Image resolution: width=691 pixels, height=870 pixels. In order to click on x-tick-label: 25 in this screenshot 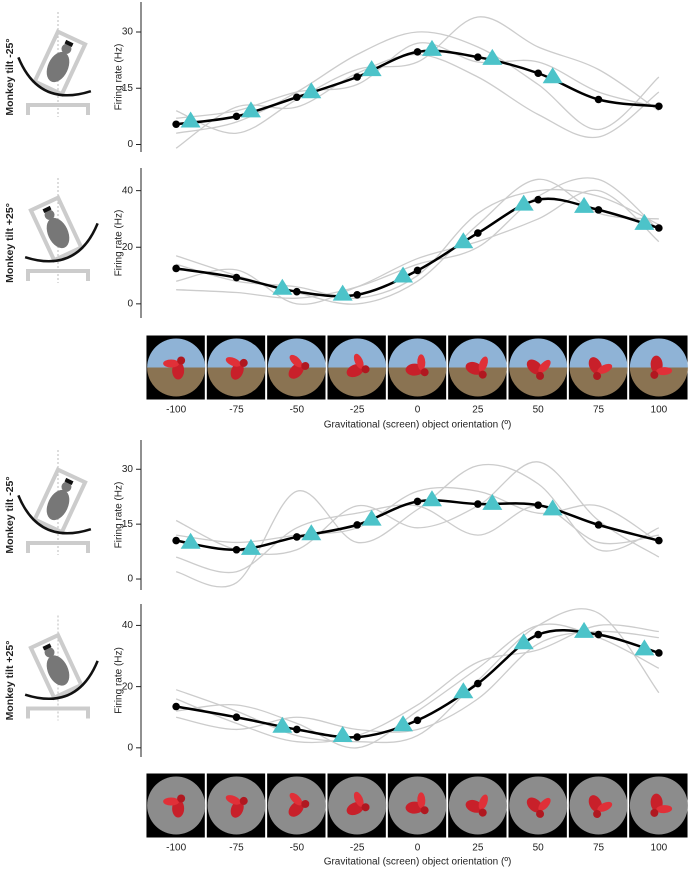, I will do `click(478, 848)`.